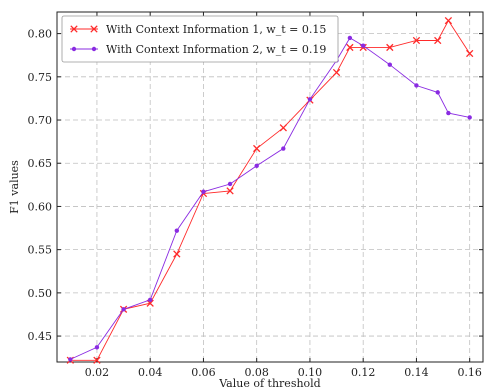 This screenshot has height=390, width=493. Describe the element at coordinates (40, 206) in the screenshot. I see `y-tick-label: 0.60` at that location.